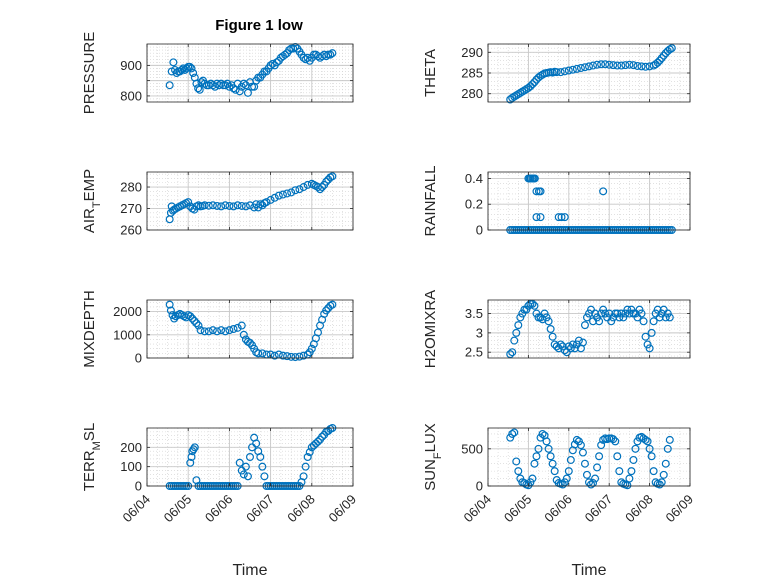 The height and width of the screenshot is (583, 778). What do you see at coordinates (589, 570) in the screenshot?
I see `x-axis-label: Time` at bounding box center [589, 570].